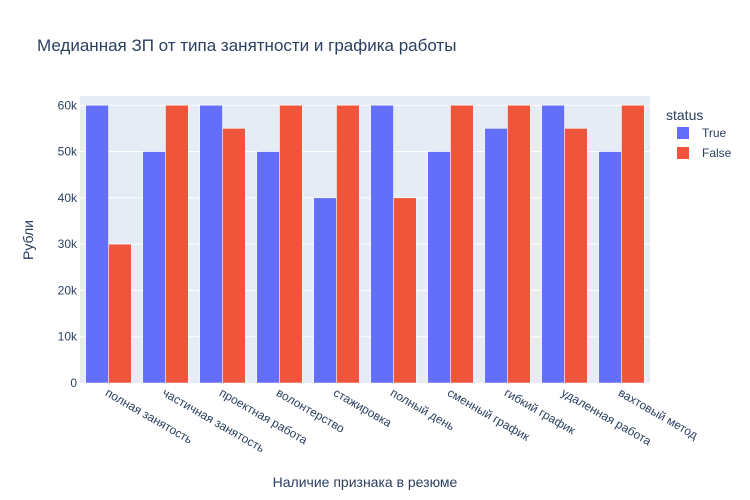 The width and height of the screenshot is (750, 500). I want to click on y-tick-label: 20k, so click(68, 290).